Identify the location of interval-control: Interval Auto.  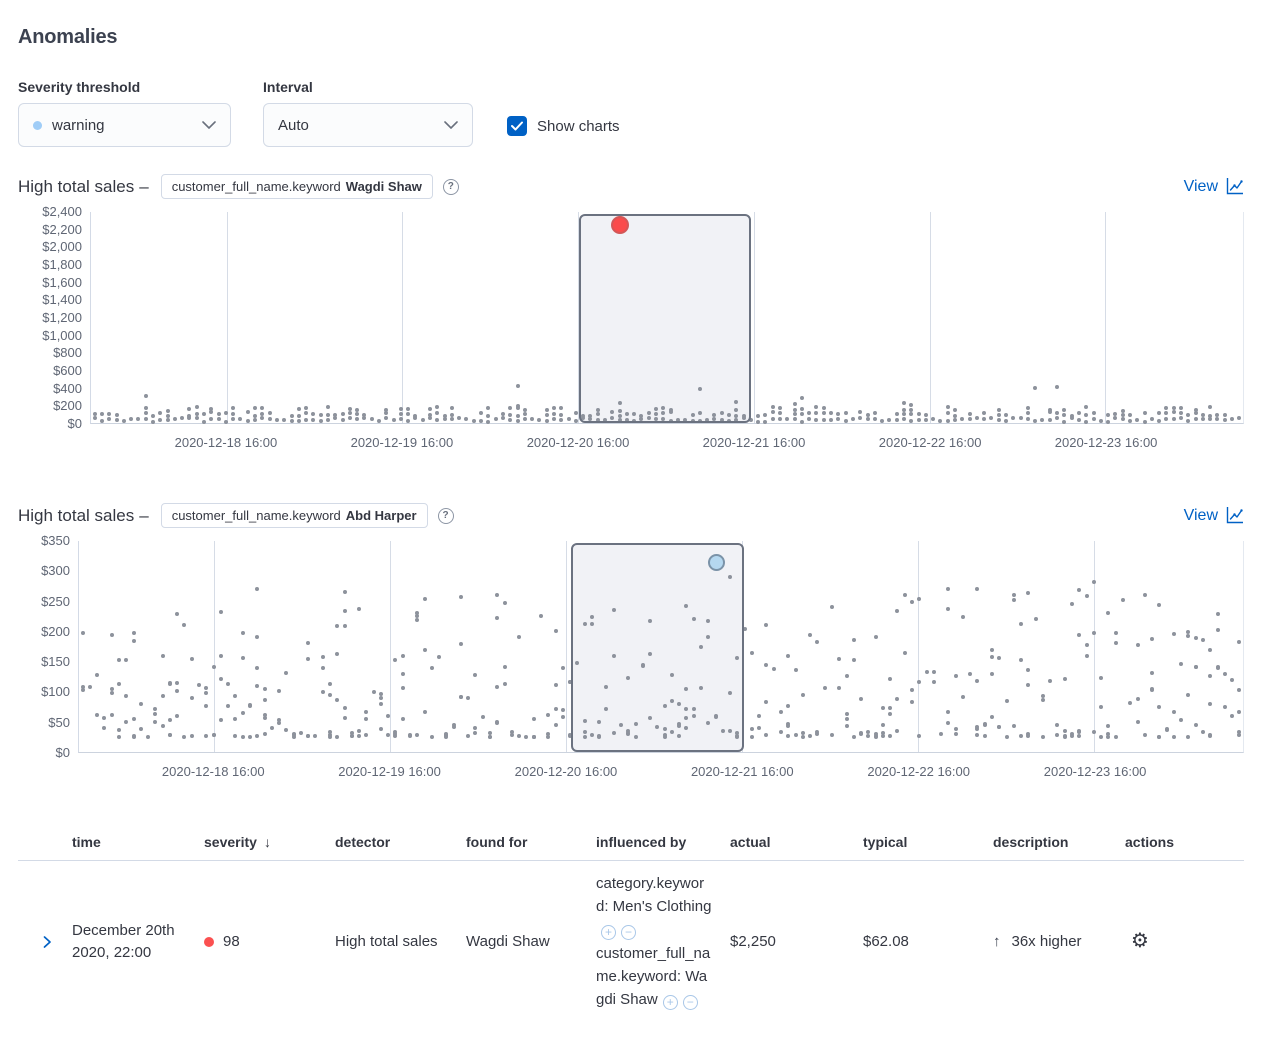
(368, 113).